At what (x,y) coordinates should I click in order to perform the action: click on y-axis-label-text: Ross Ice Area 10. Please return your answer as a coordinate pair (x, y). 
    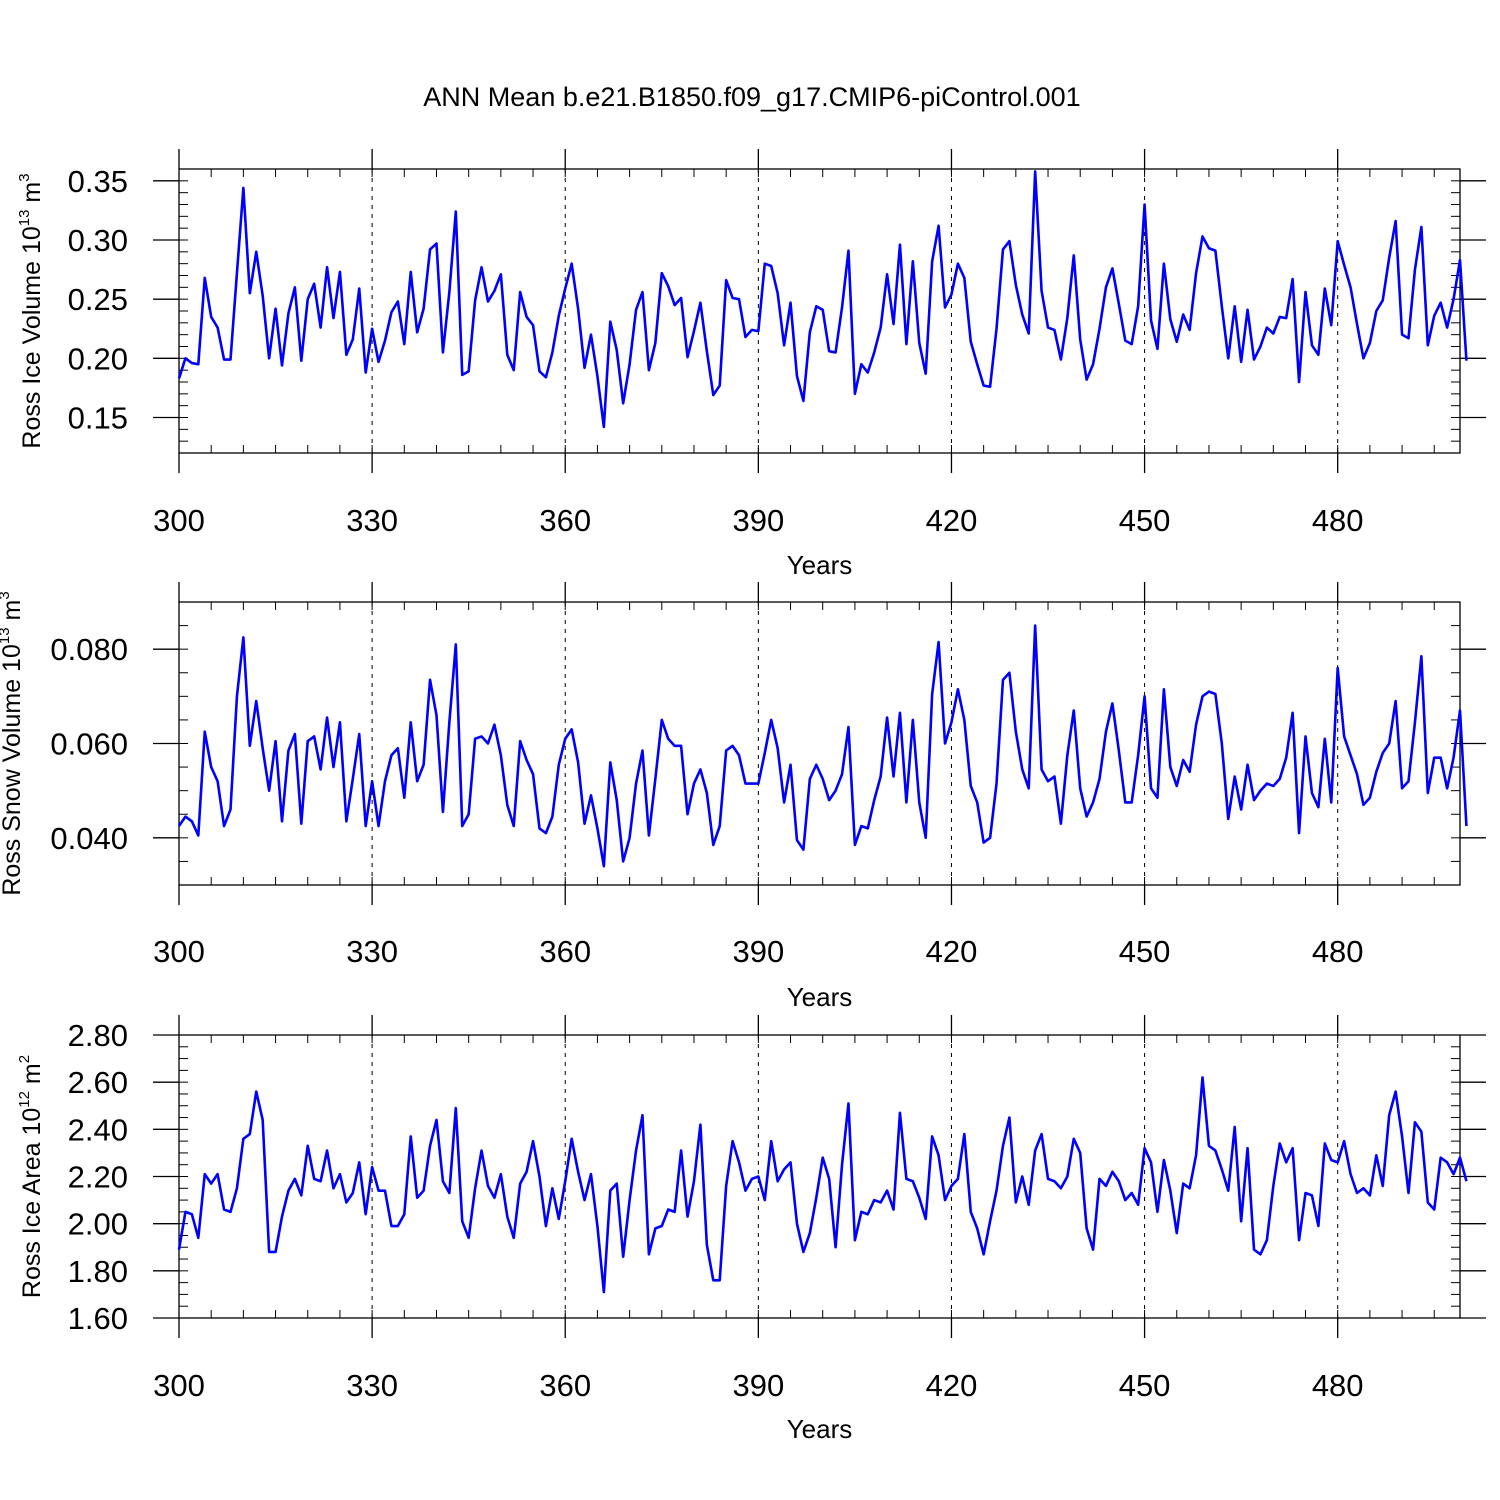
    Looking at the image, I should click on (32, 1203).